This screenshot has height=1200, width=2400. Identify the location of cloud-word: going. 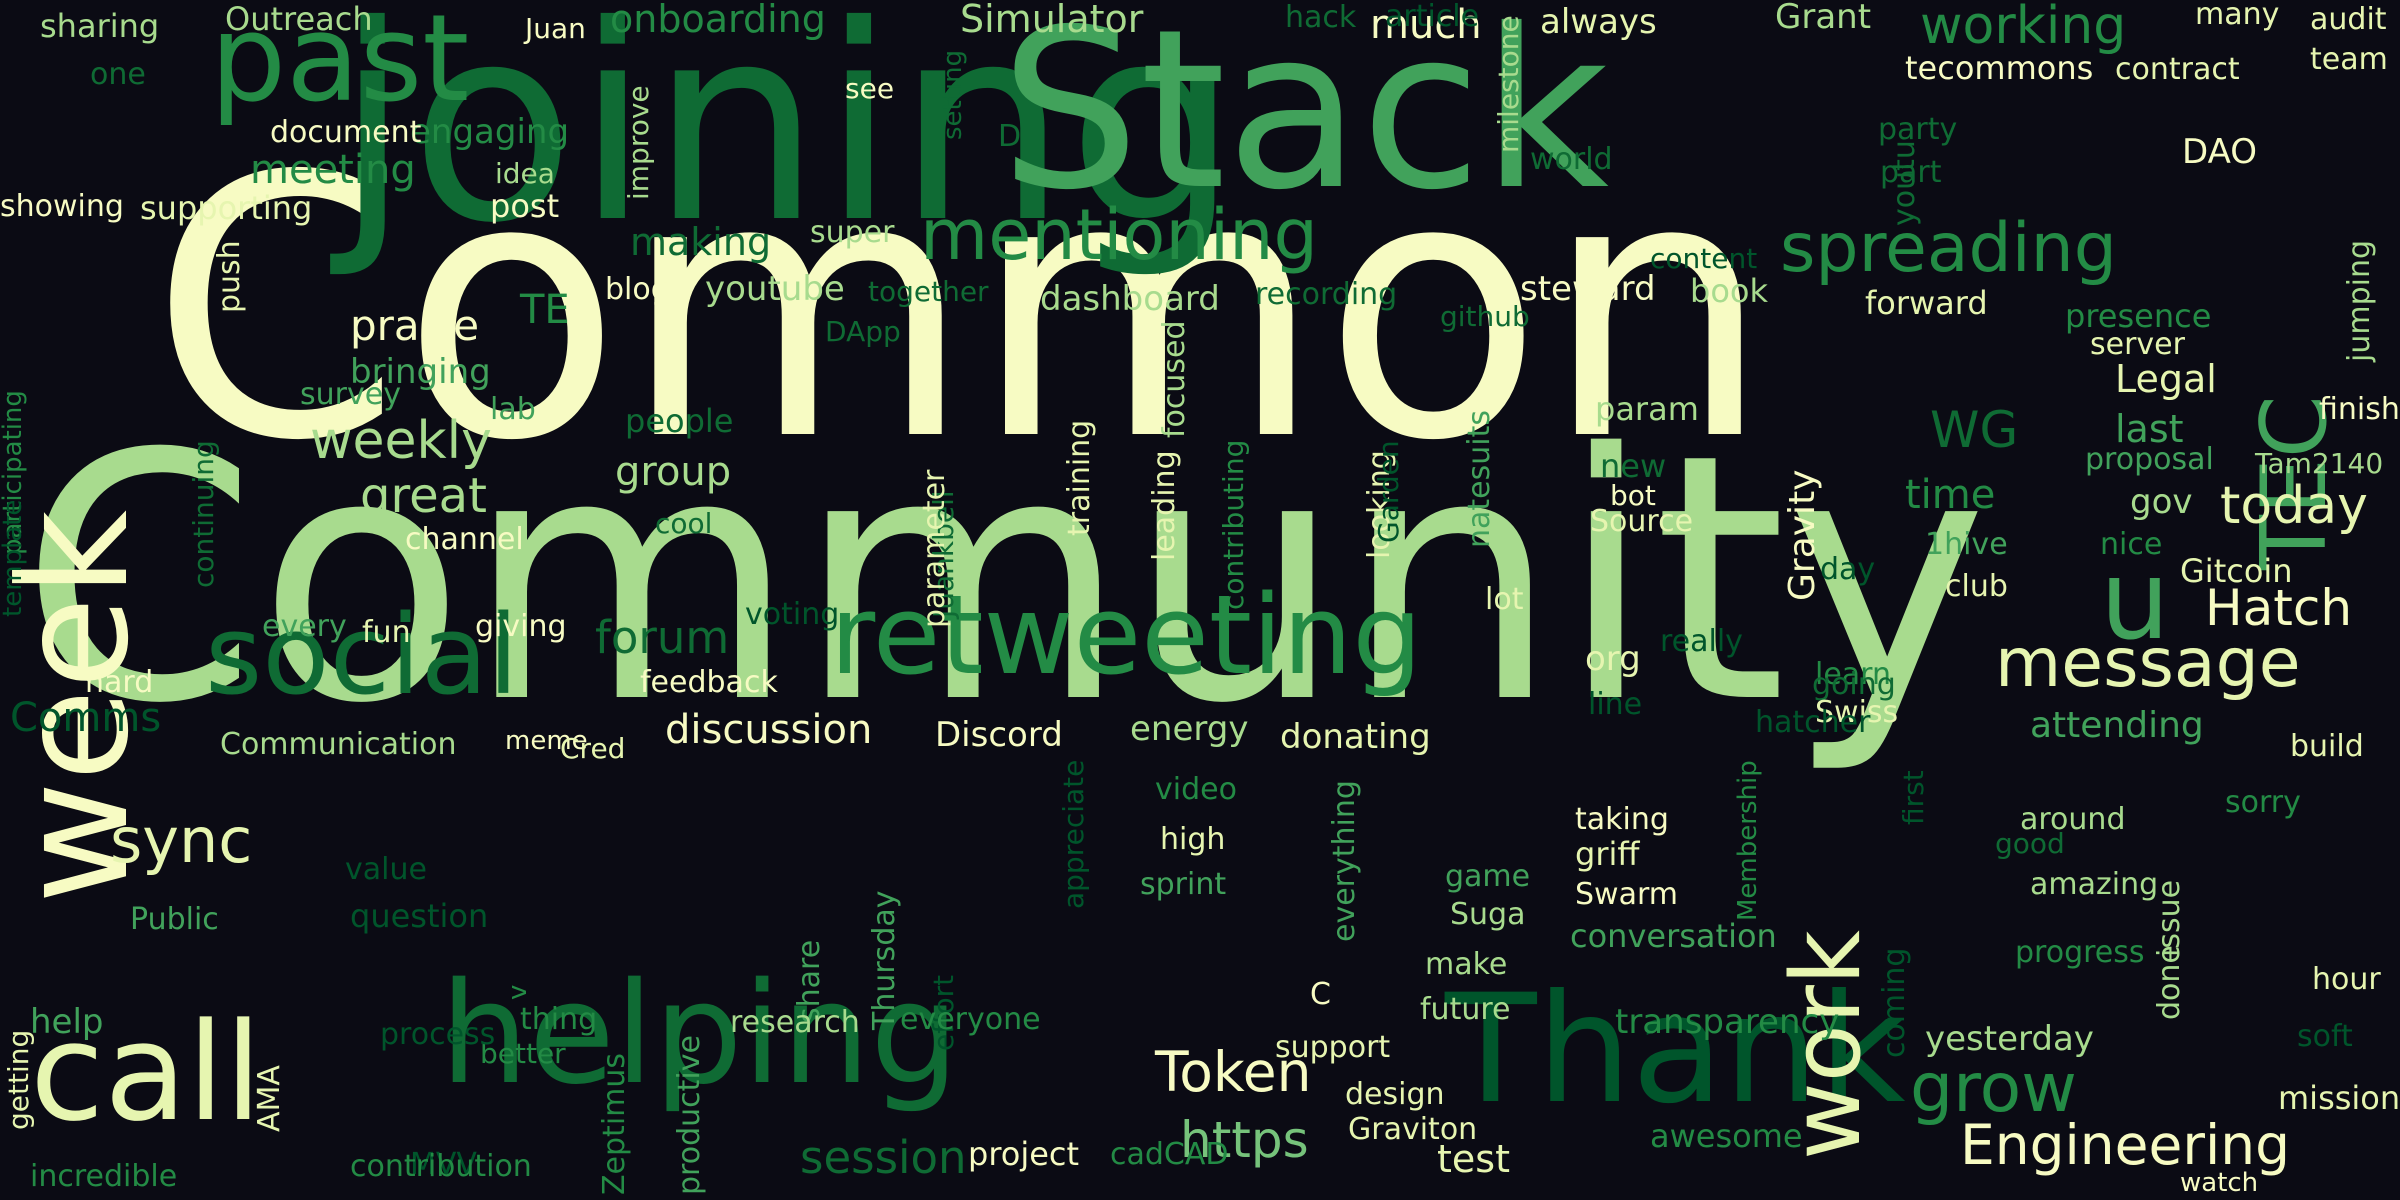
(1854, 684).